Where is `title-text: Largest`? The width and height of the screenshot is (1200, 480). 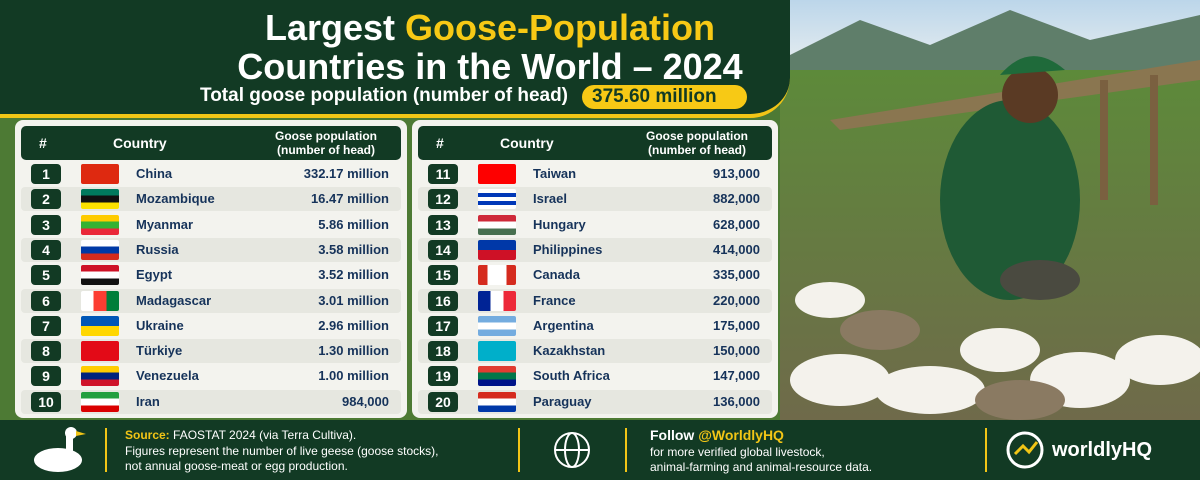 title-text: Largest is located at coordinates (330, 27).